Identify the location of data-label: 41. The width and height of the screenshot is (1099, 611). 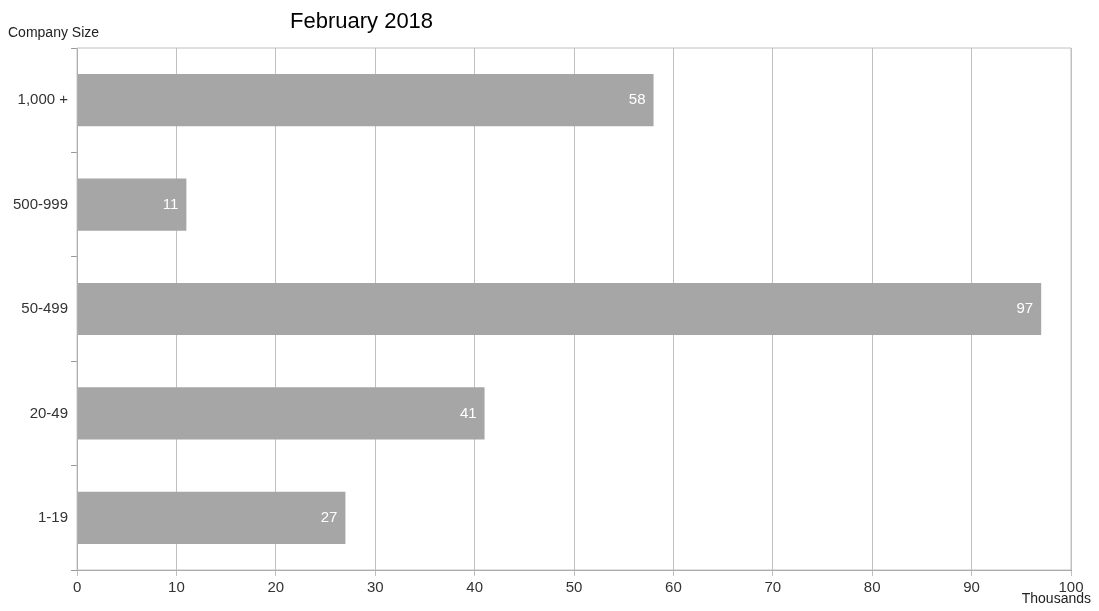
(468, 412).